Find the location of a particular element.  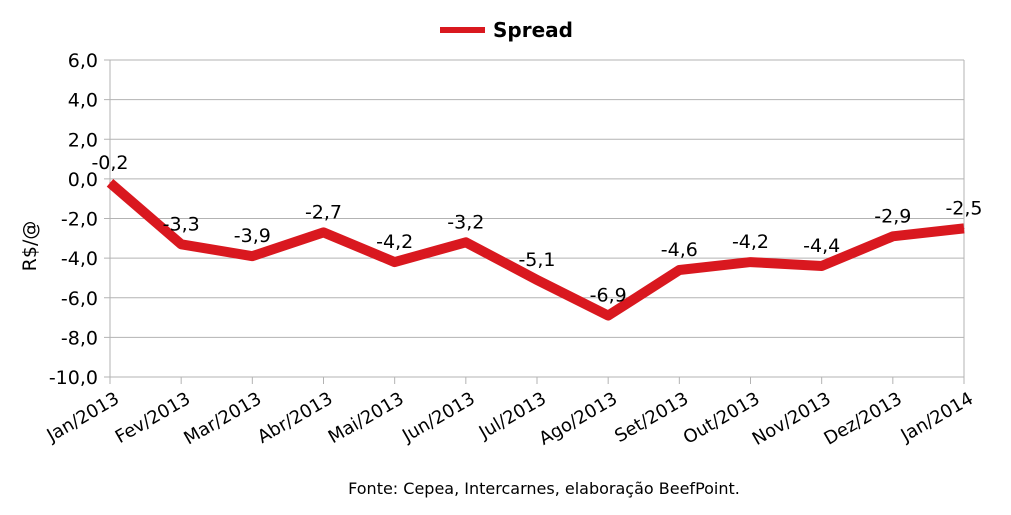

x-tick-label: Set/2013 is located at coordinates (651, 417).